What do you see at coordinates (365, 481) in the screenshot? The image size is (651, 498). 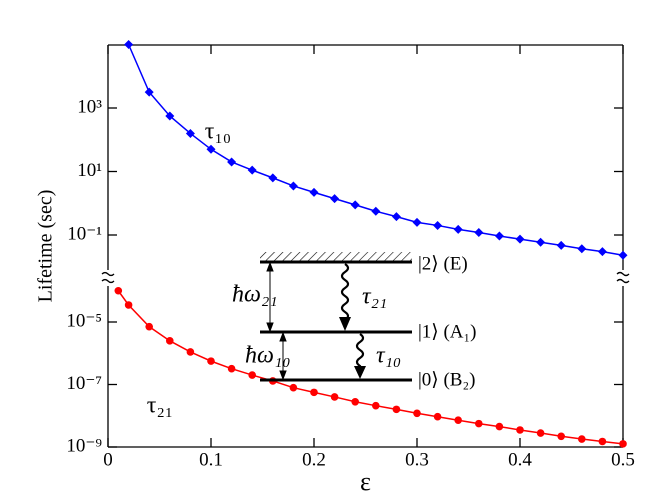 I see `x-axis-label: ε` at bounding box center [365, 481].